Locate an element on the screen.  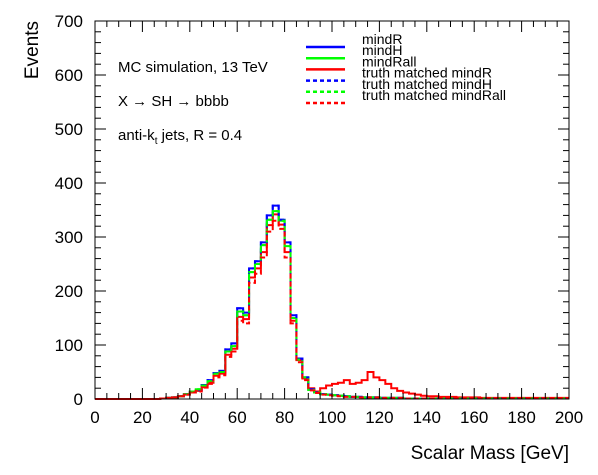
legend-entry: mindRall is located at coordinates (361, 62).